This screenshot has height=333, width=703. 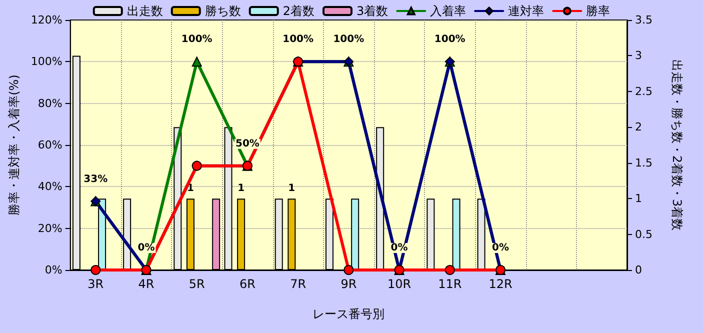 I want to click on x-tick-label: 9R, so click(x=348, y=284).